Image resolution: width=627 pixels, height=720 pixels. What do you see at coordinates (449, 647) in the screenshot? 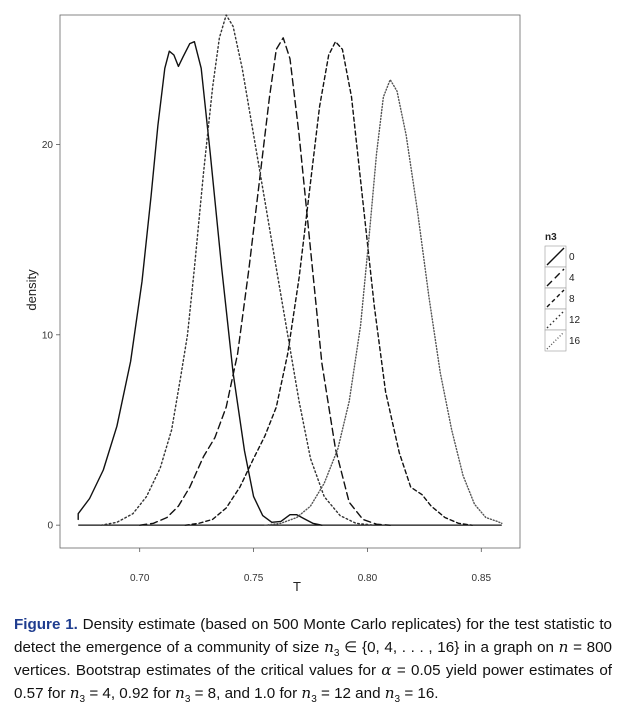
I see `caption-text-2: ∈ {0, 4, . . . , 16} in a graph on` at bounding box center [449, 647].